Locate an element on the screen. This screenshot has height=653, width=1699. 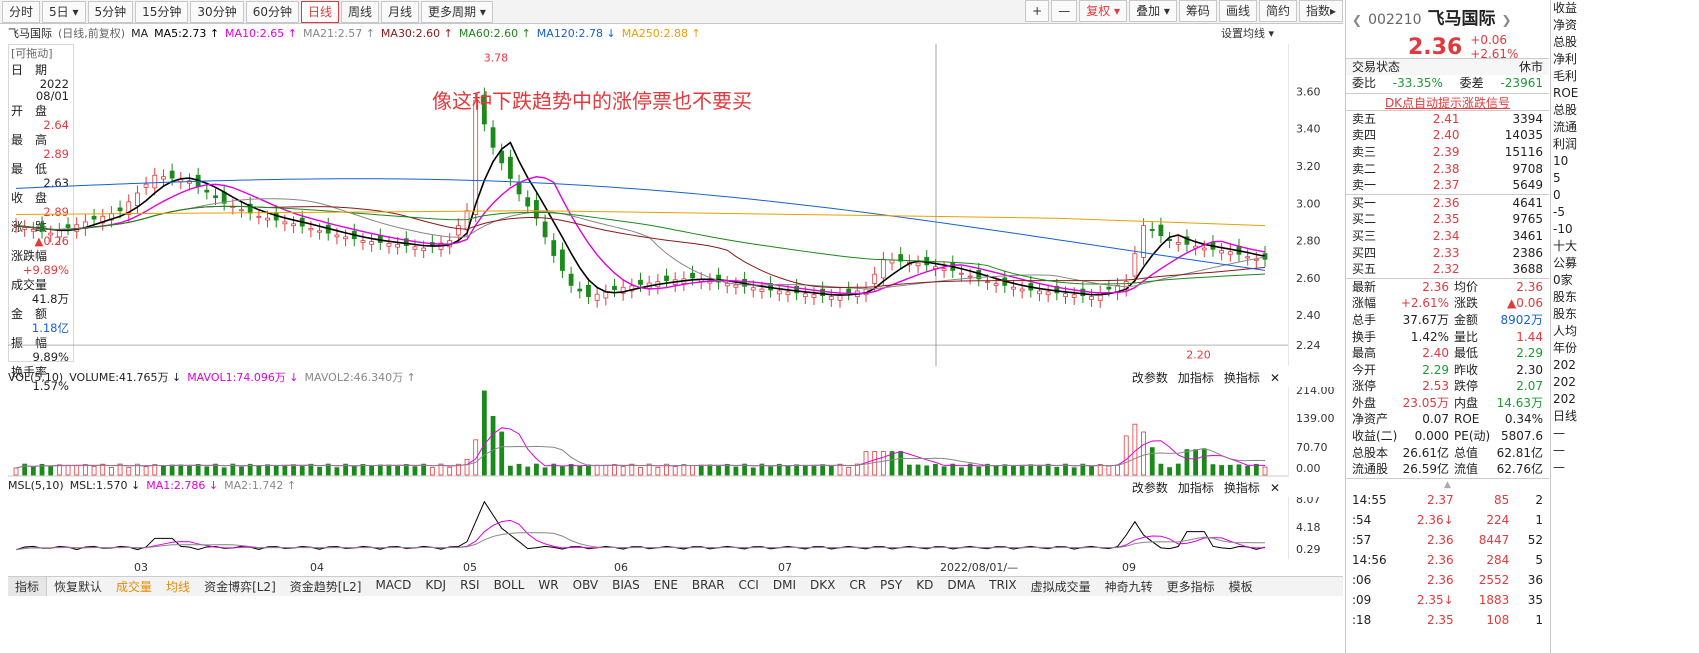
indicator-tab: DMA is located at coordinates (961, 585).